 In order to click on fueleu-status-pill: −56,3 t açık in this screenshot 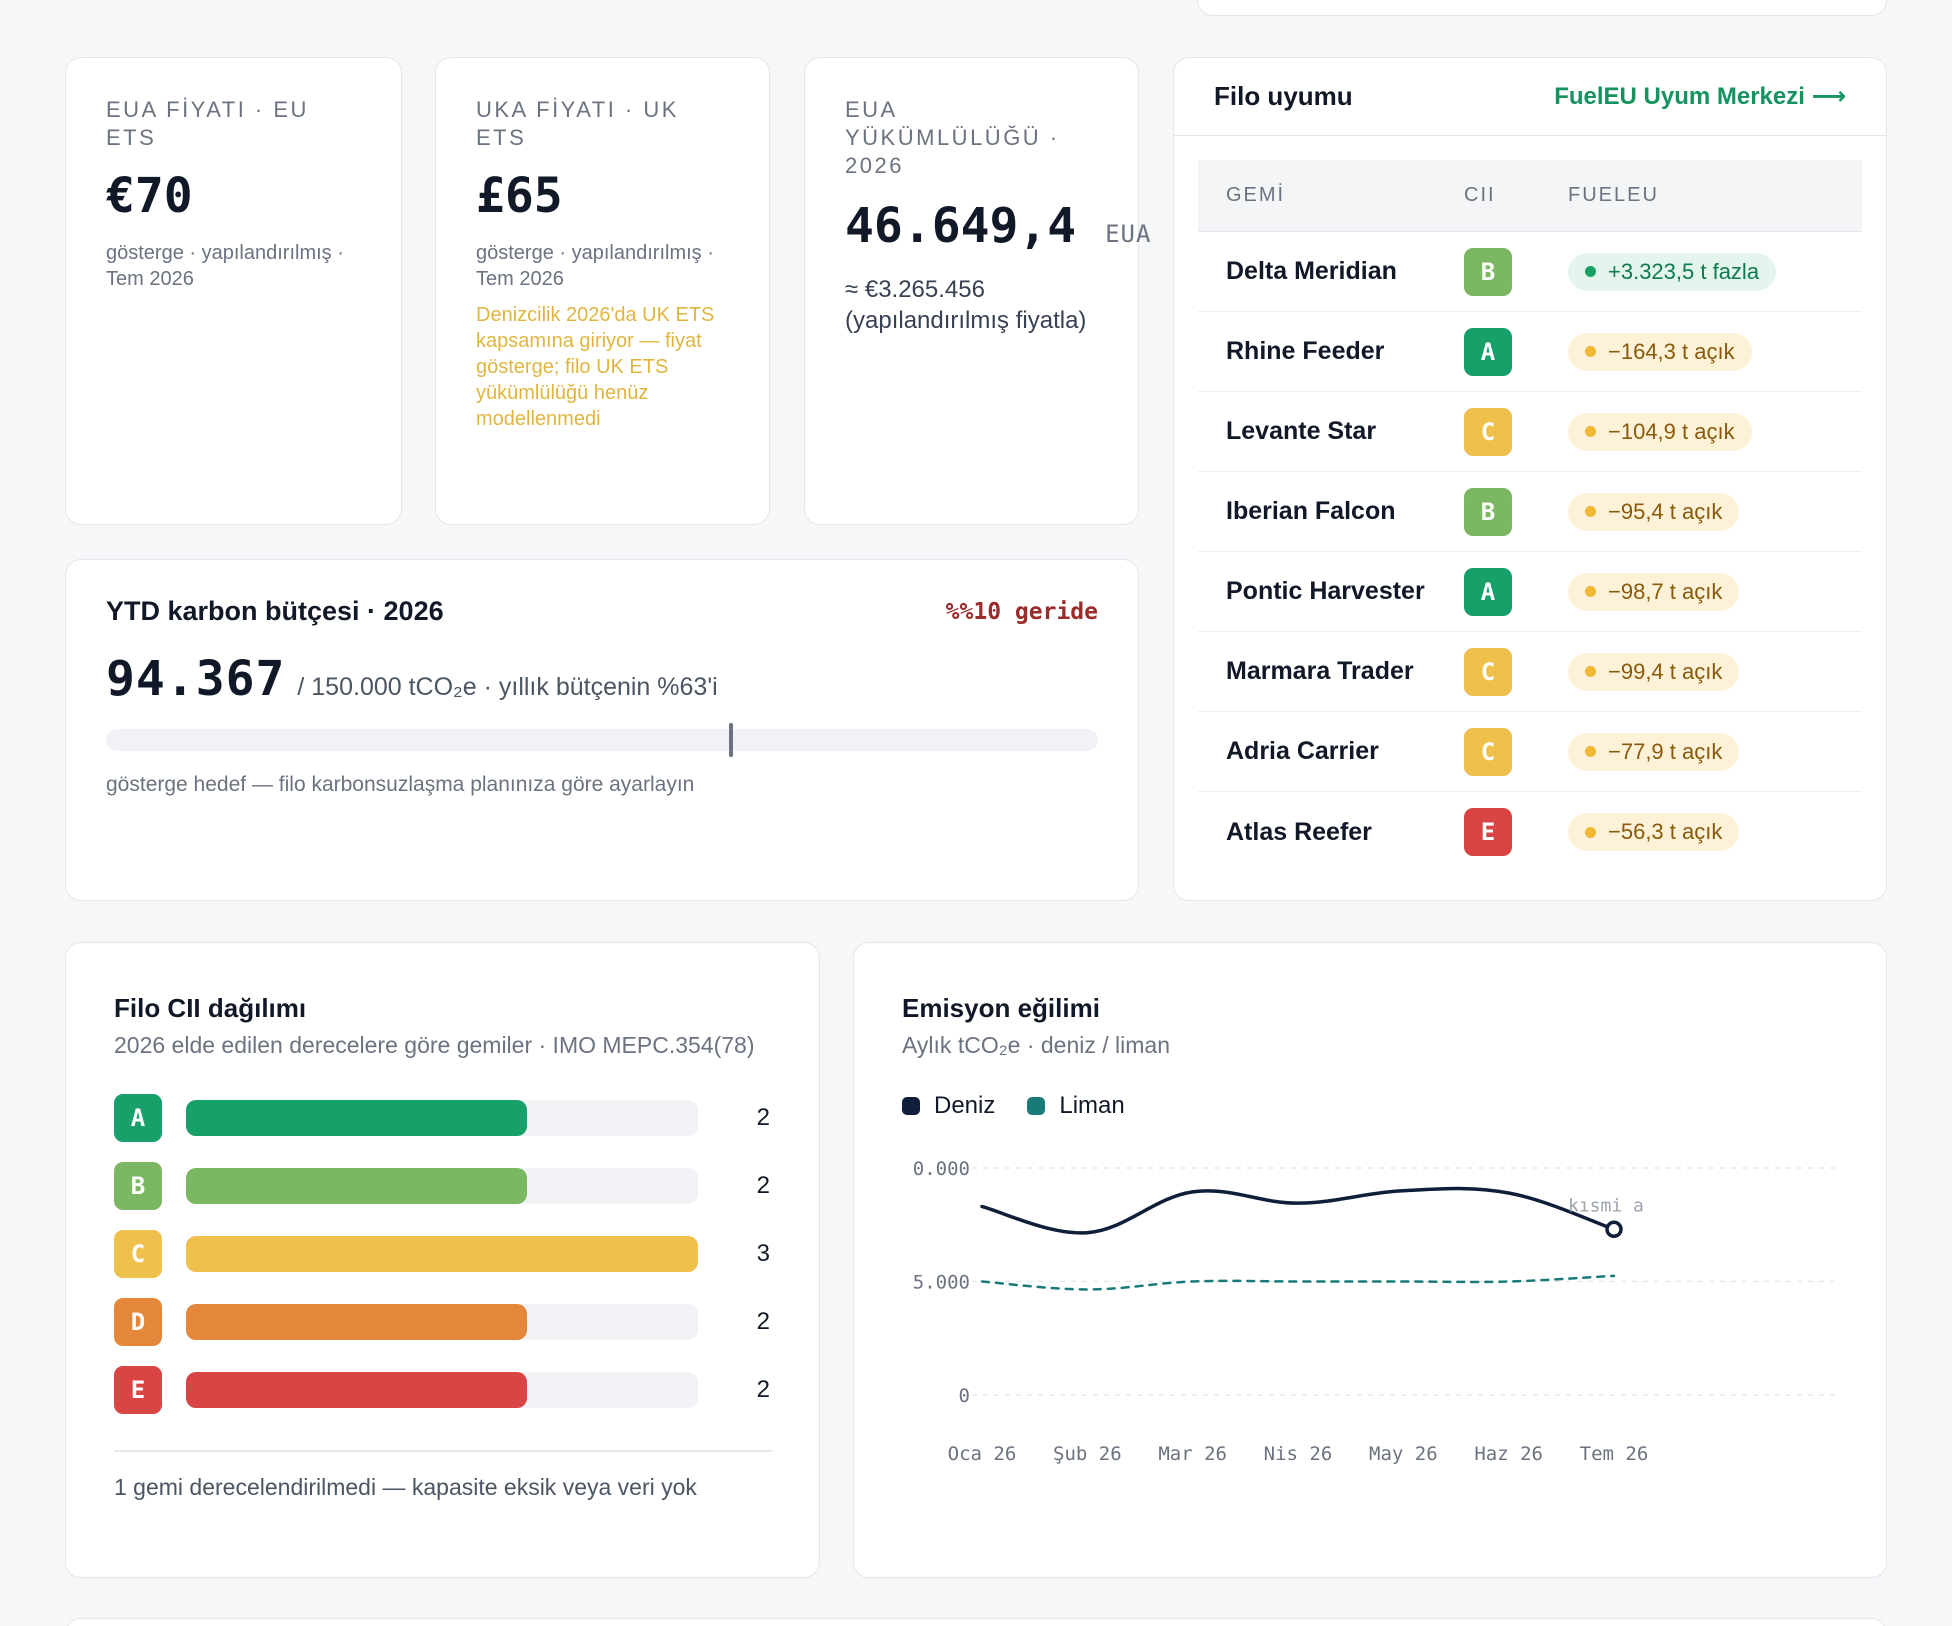, I will do `click(1654, 832)`.